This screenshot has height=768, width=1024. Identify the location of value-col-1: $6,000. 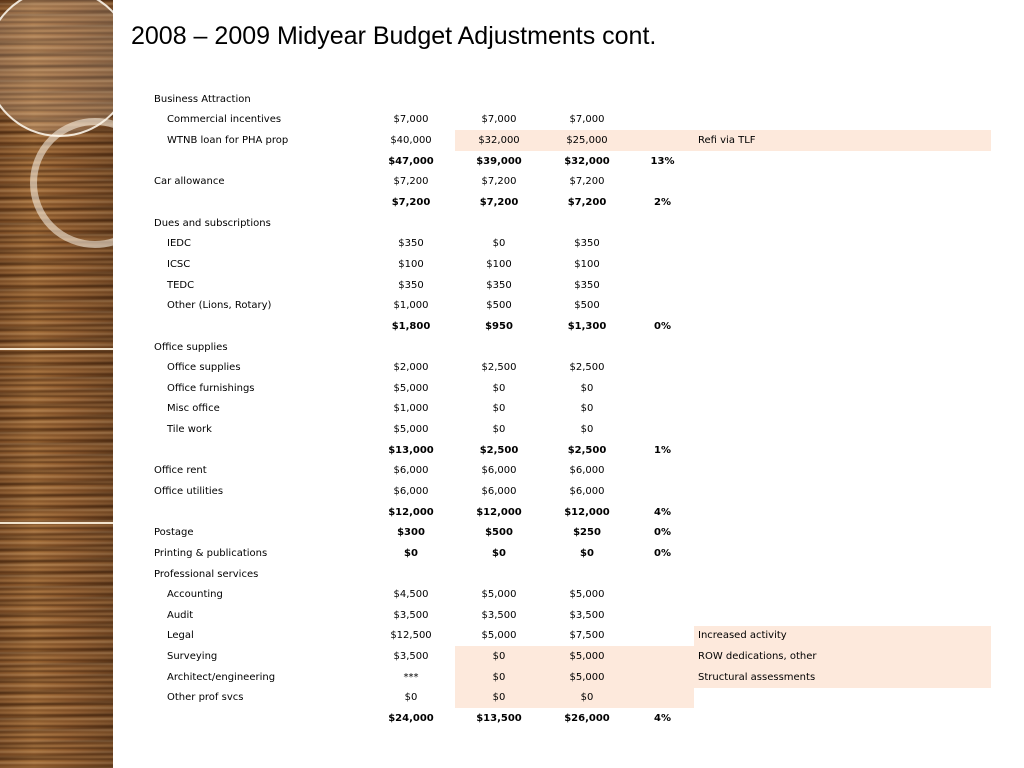
(411, 491).